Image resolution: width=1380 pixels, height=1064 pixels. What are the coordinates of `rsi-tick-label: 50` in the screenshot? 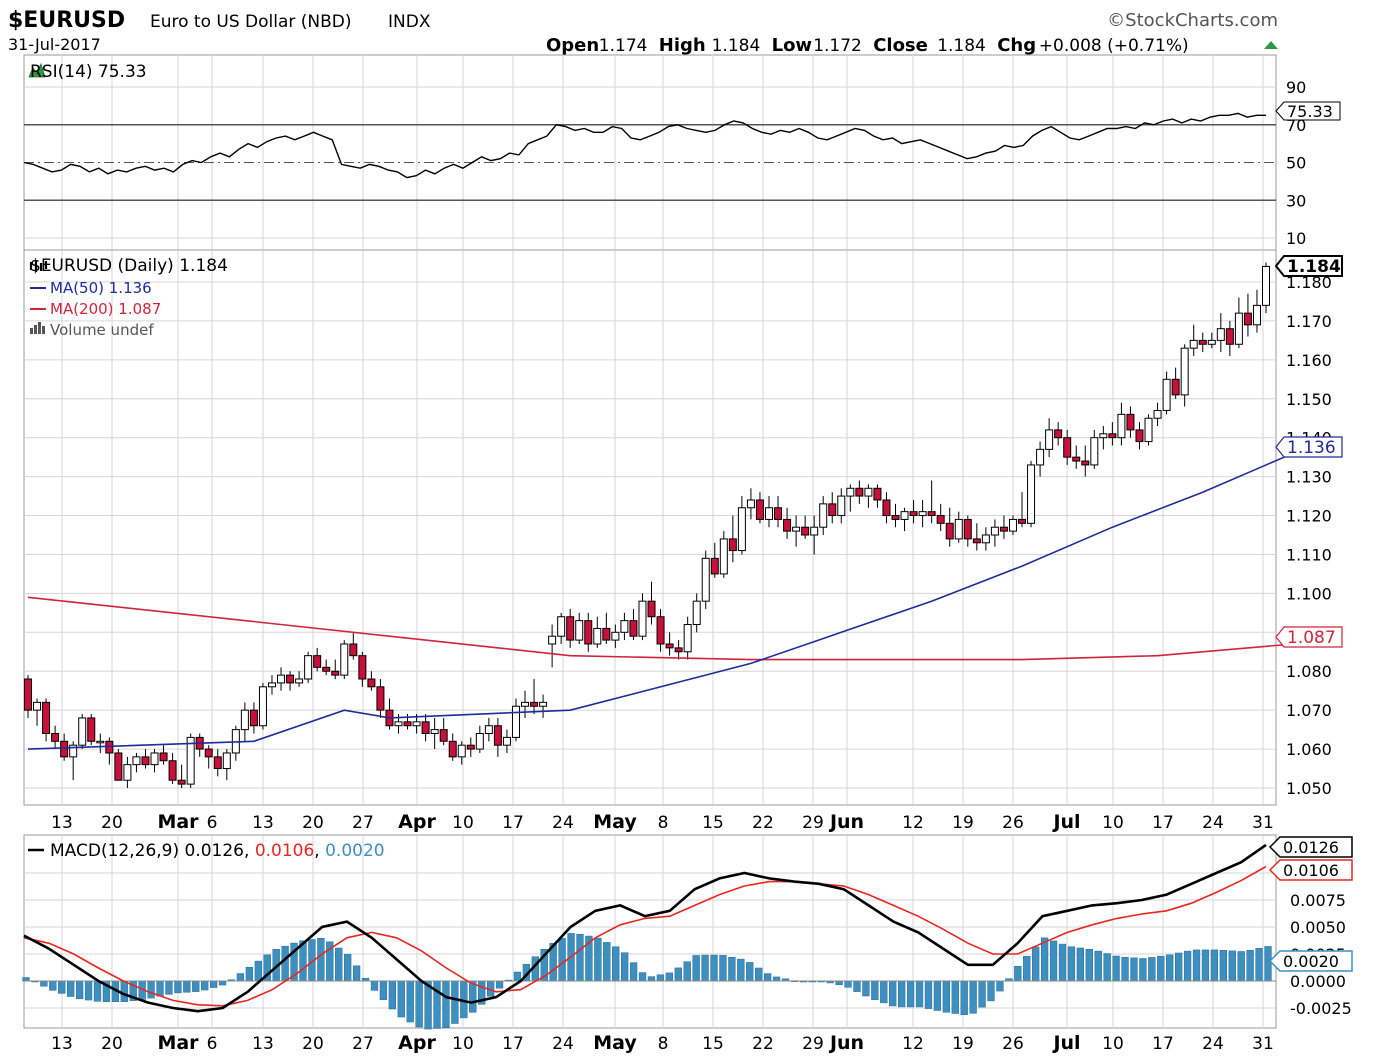 It's located at (1296, 163).